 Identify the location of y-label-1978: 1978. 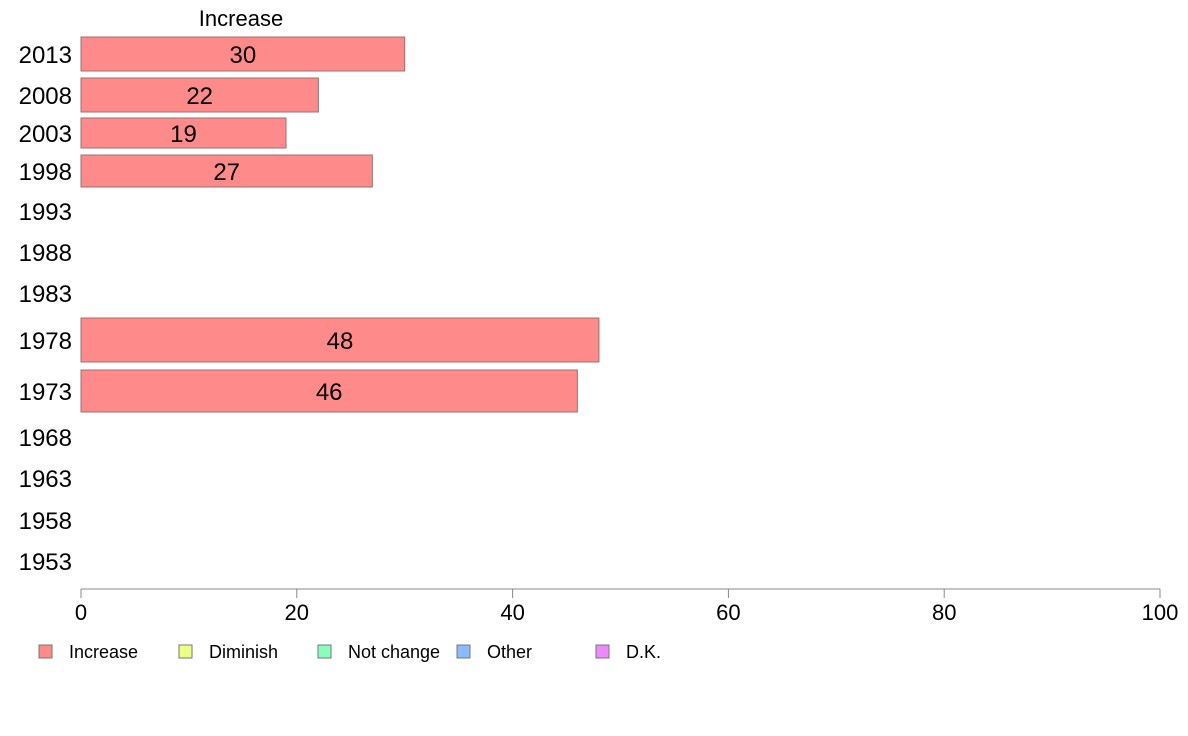
(45, 341).